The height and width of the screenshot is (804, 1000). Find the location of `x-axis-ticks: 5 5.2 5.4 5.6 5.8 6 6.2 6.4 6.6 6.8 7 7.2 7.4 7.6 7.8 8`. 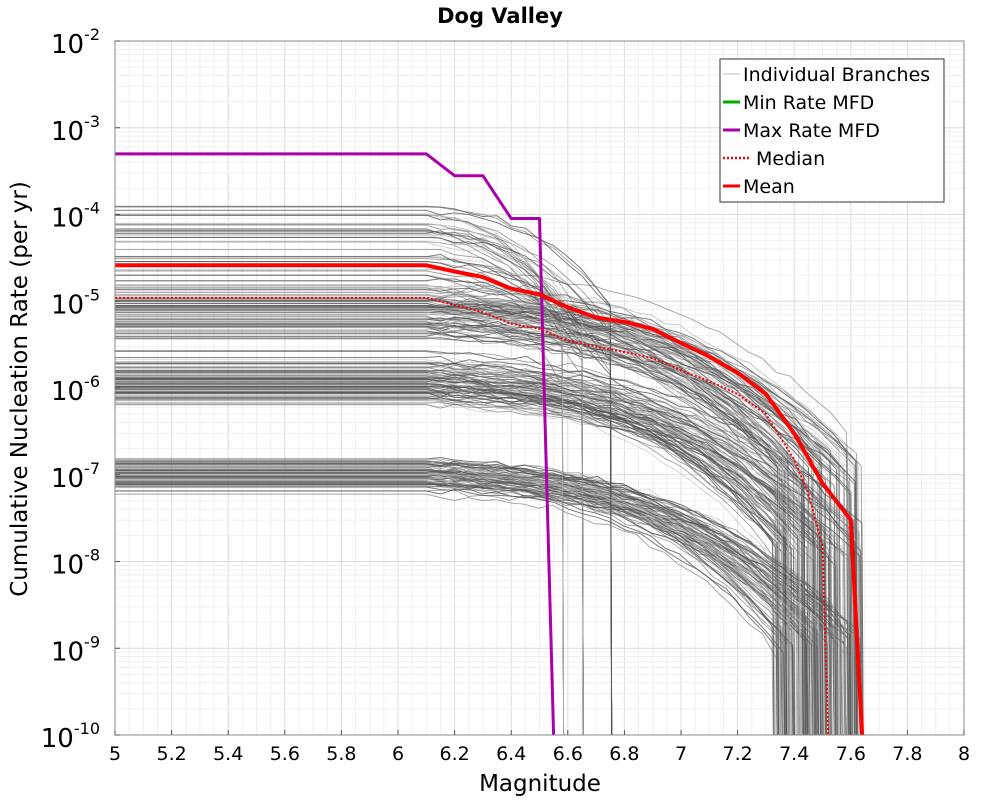

x-axis-ticks: 5 5.2 5.4 5.6 5.8 6 6.2 6.4 6.6 6.8 7 7.2 7.4 7.6 7.8 8 is located at coordinates (539, 747).